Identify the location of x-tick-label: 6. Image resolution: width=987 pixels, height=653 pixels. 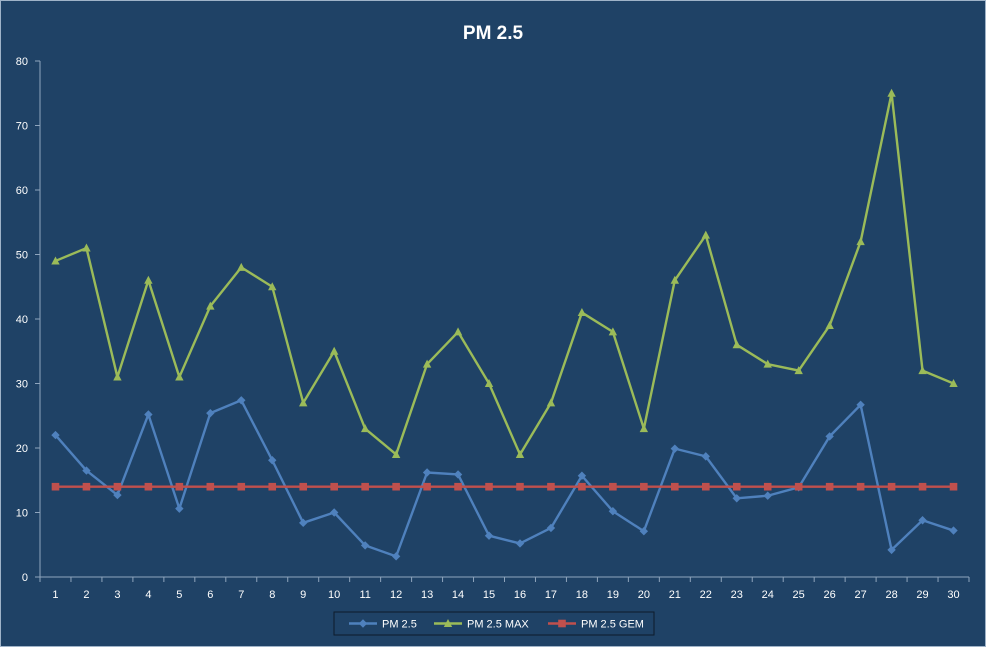
(210, 595).